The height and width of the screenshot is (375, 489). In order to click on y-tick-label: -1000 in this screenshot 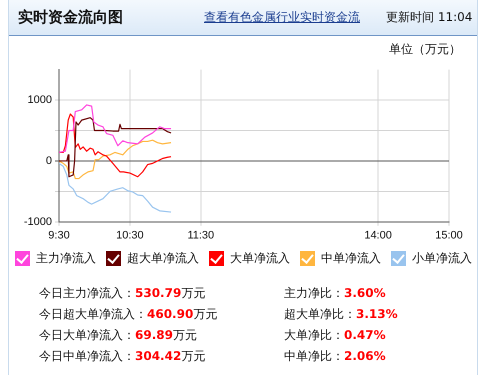, I will do `click(38, 222)`.